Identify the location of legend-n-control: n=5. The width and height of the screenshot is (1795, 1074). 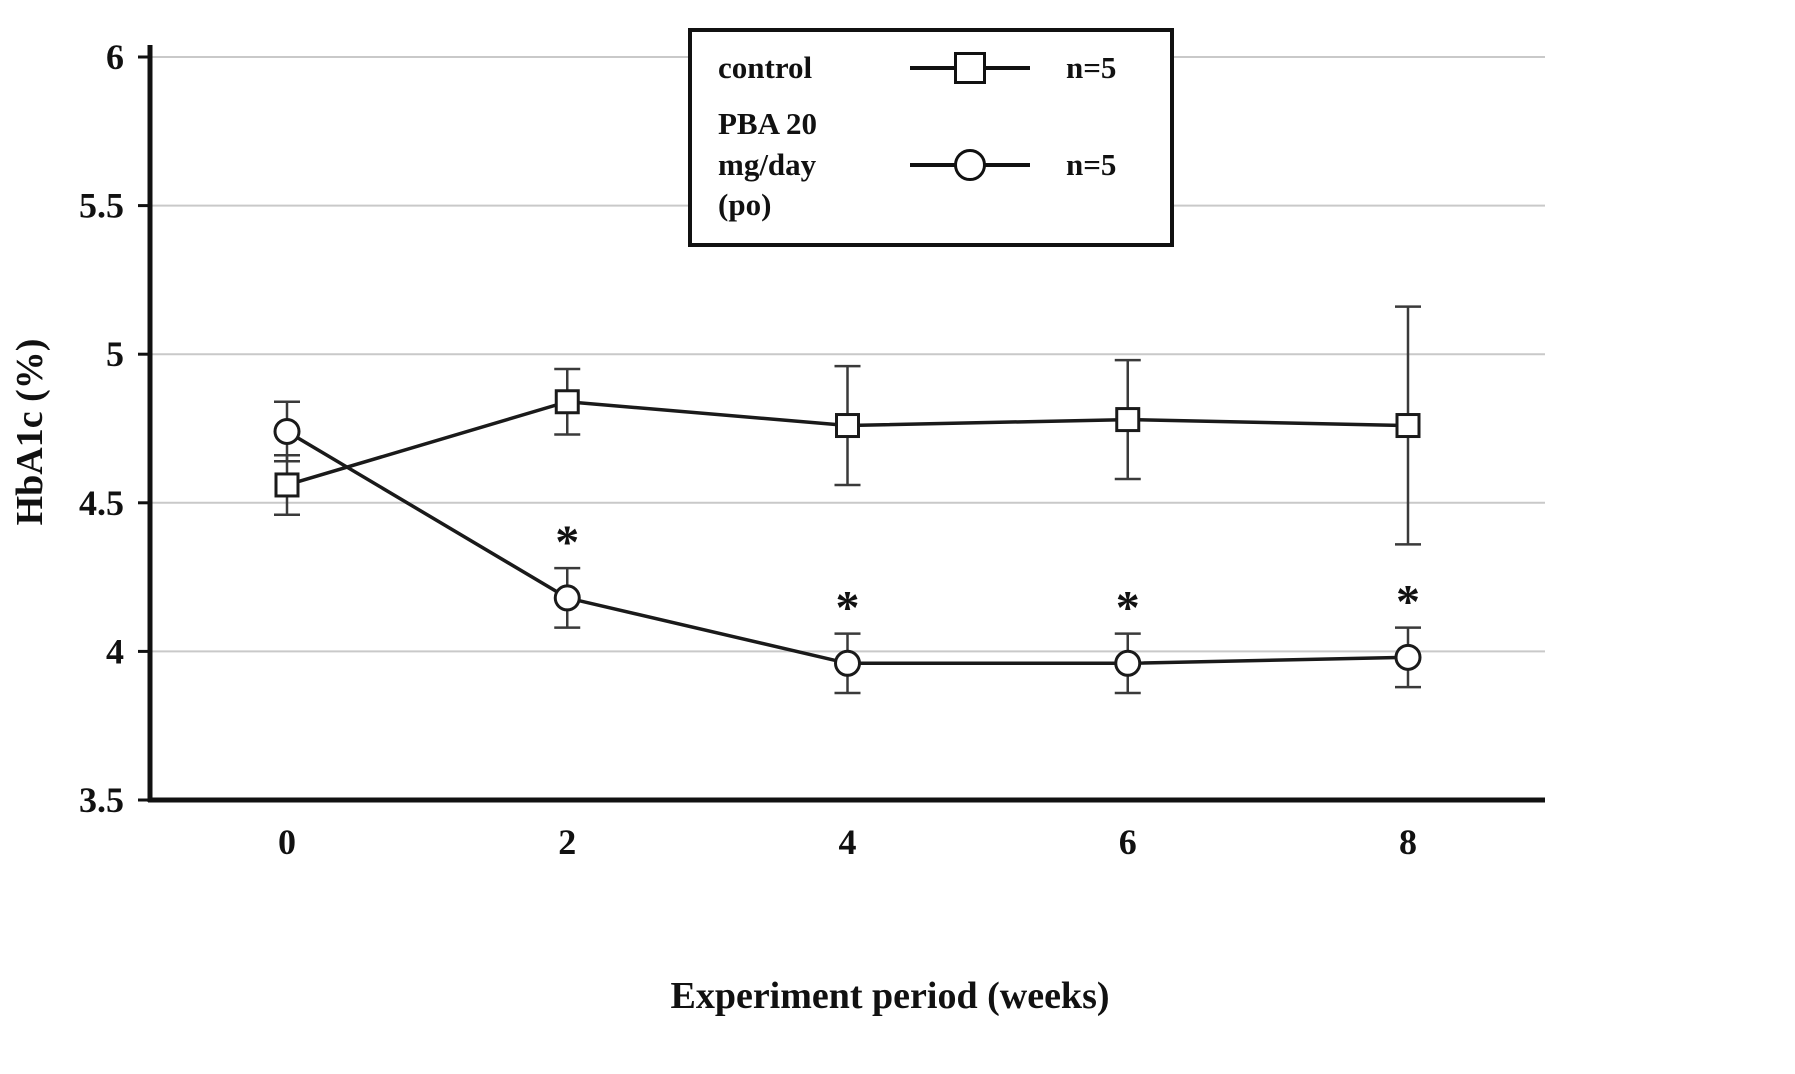
(1091, 68).